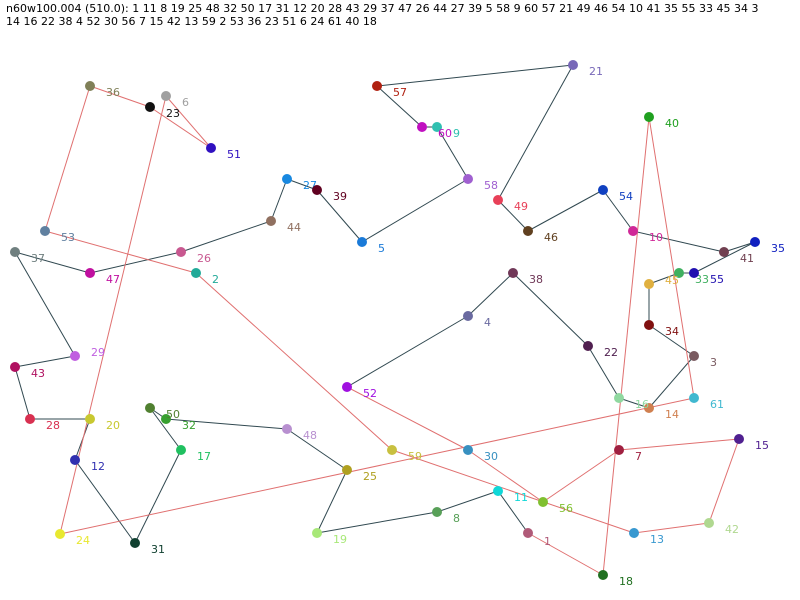 This screenshot has height=600, width=800. I want to click on node-label-47: 47, so click(113, 279).